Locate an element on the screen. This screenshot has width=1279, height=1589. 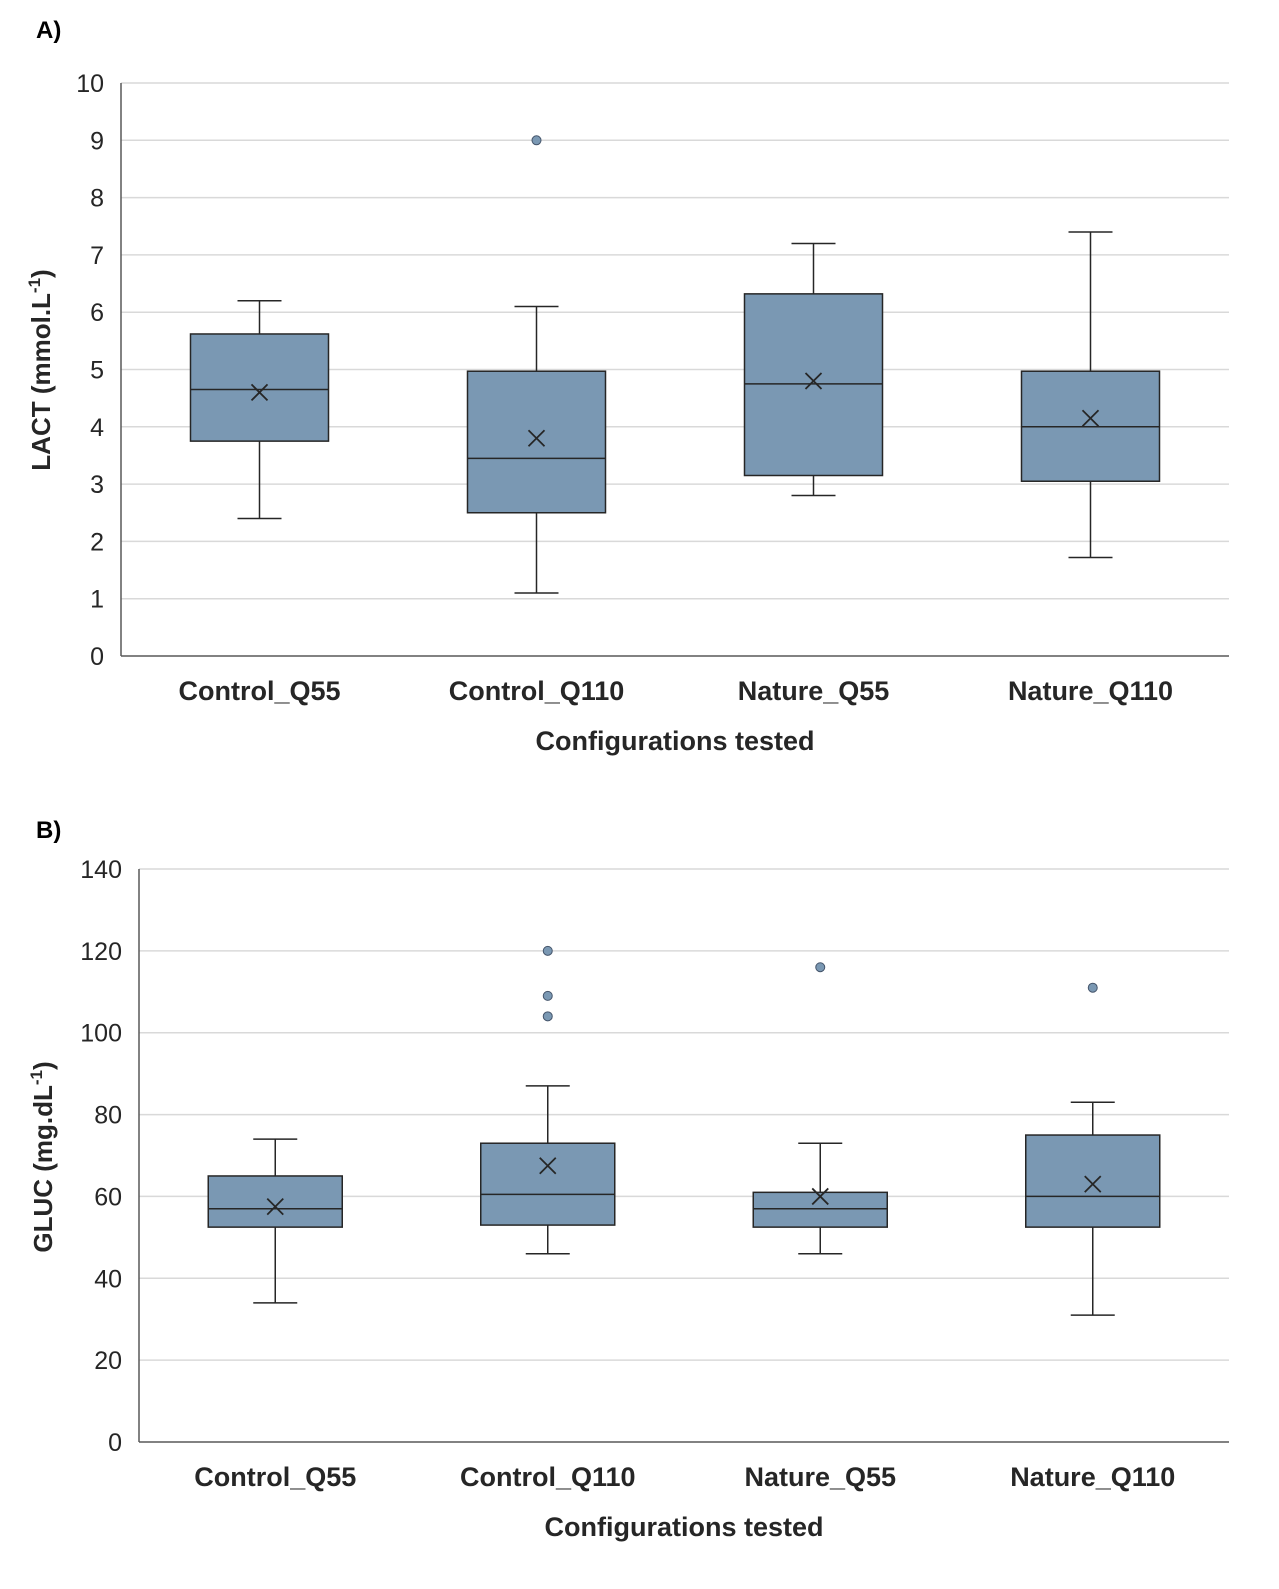
y-tick-label: 4 is located at coordinates (97, 428).